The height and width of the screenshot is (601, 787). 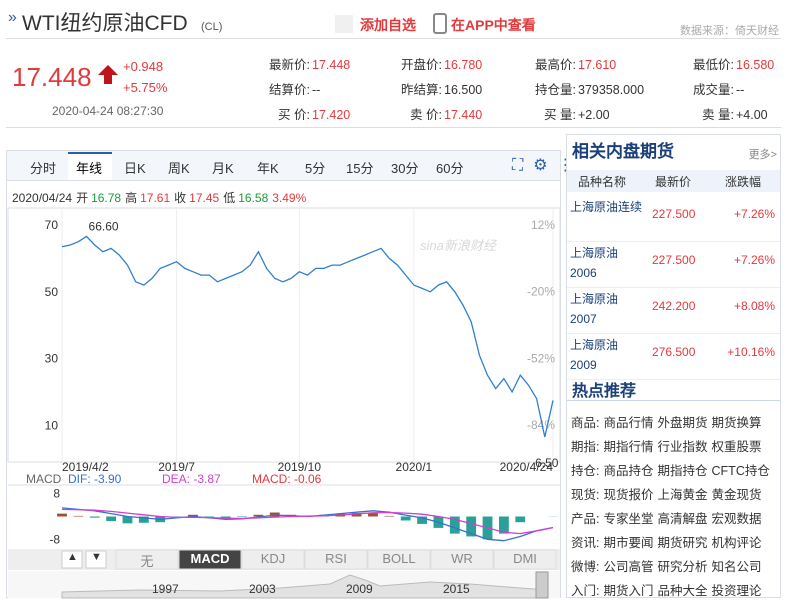 I want to click on tab: 年K, so click(x=268, y=168).